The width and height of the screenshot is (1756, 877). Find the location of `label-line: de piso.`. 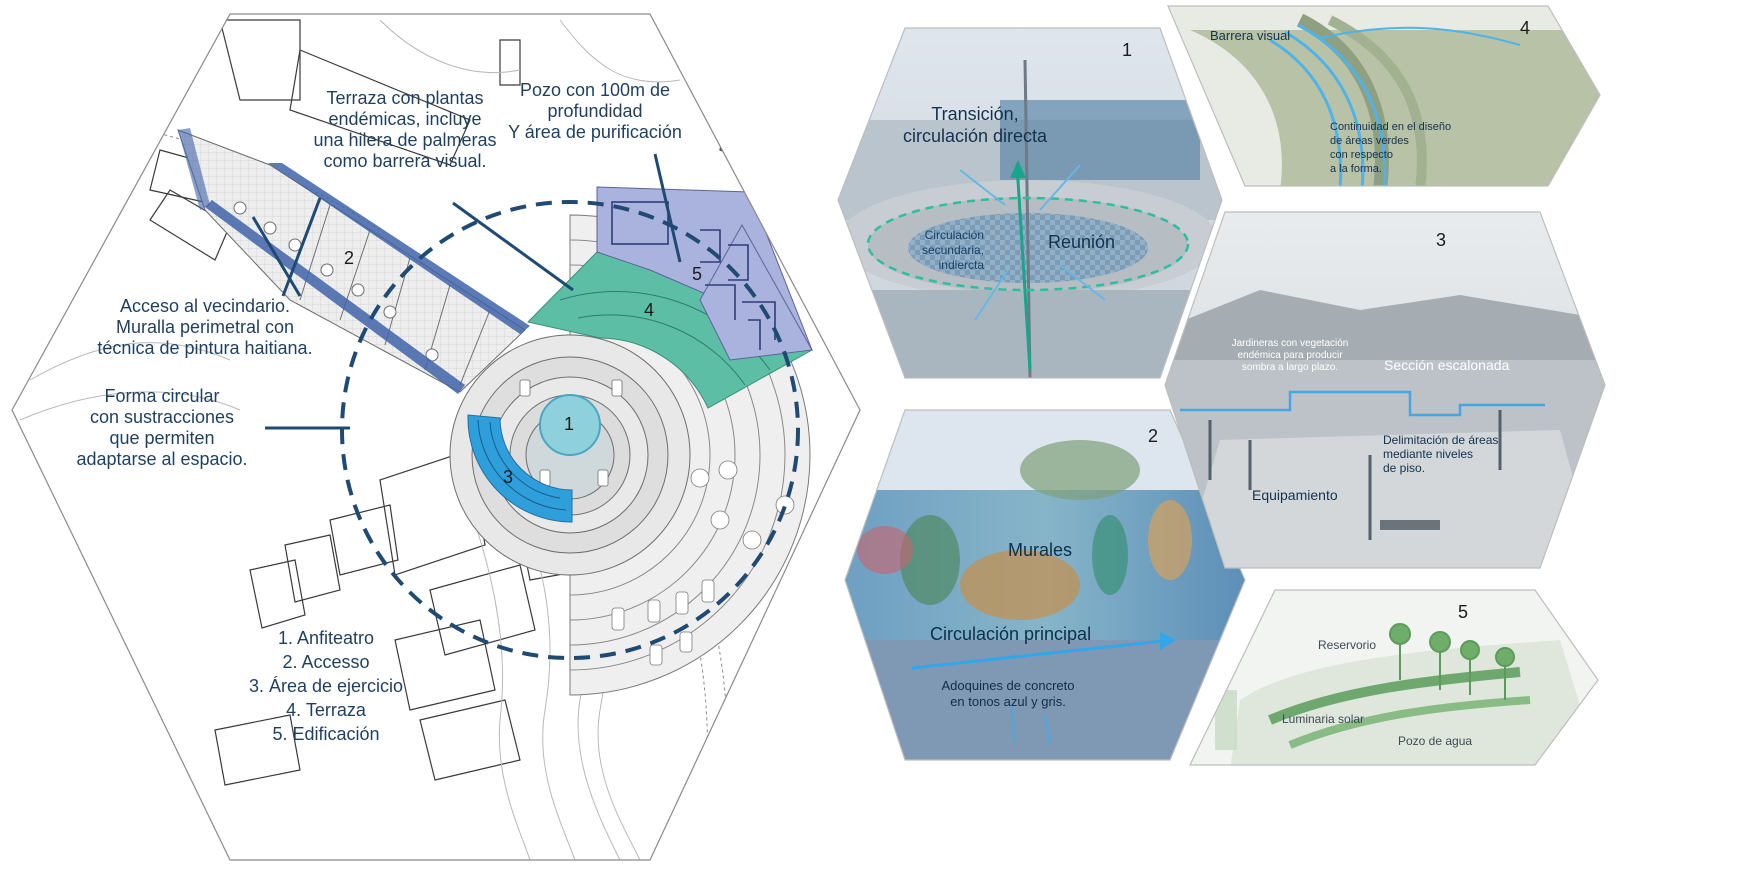

label-line: de piso. is located at coordinates (1404, 468).